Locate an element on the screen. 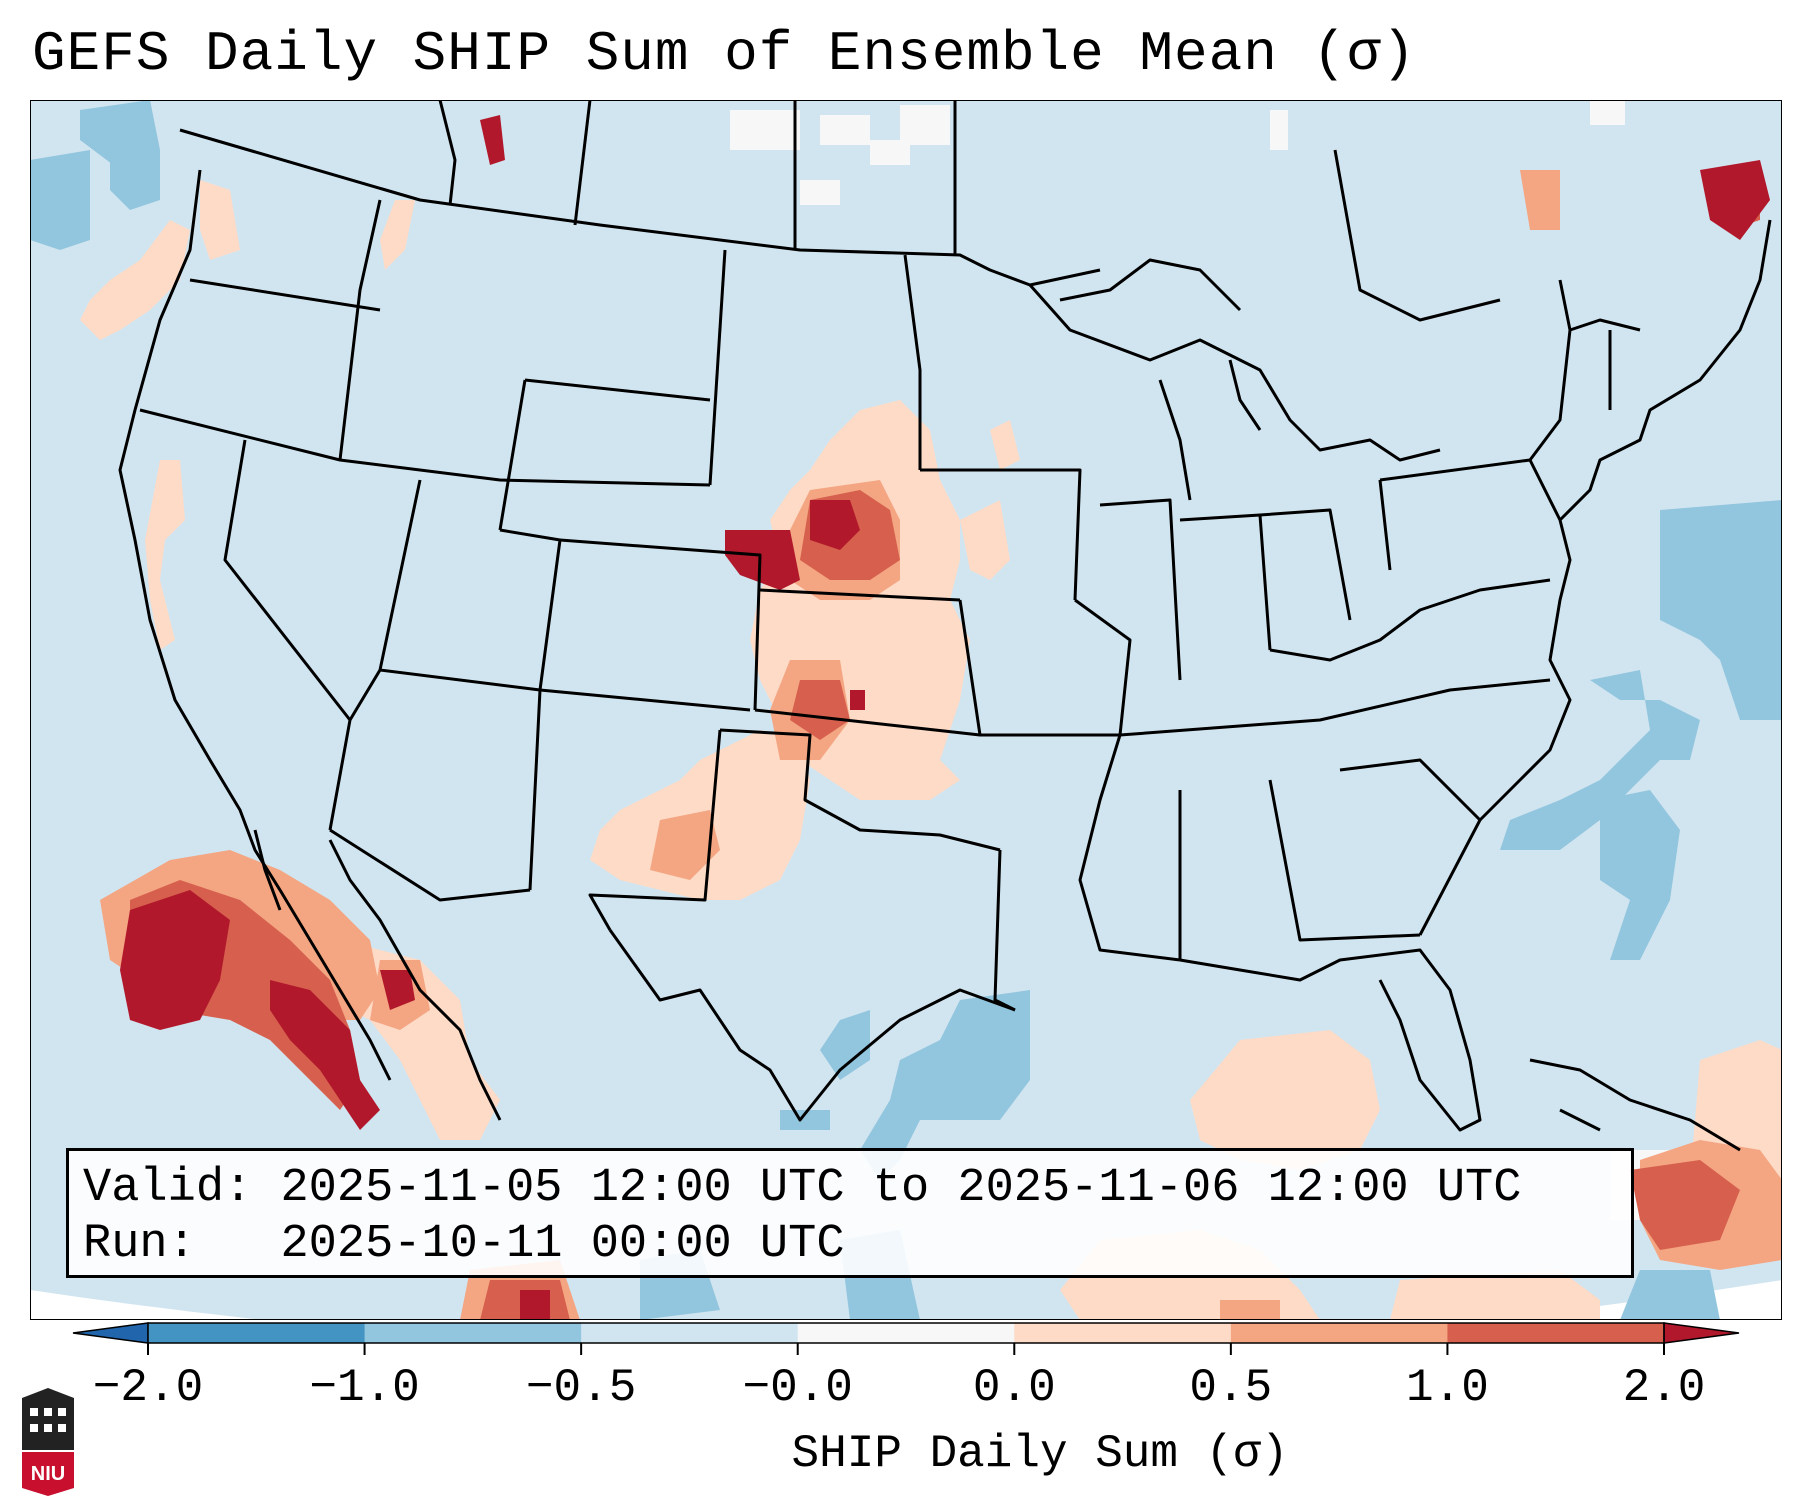 This screenshot has width=1803, height=1506. colorbar-tick-label: −0.5 is located at coordinates (581, 1388).